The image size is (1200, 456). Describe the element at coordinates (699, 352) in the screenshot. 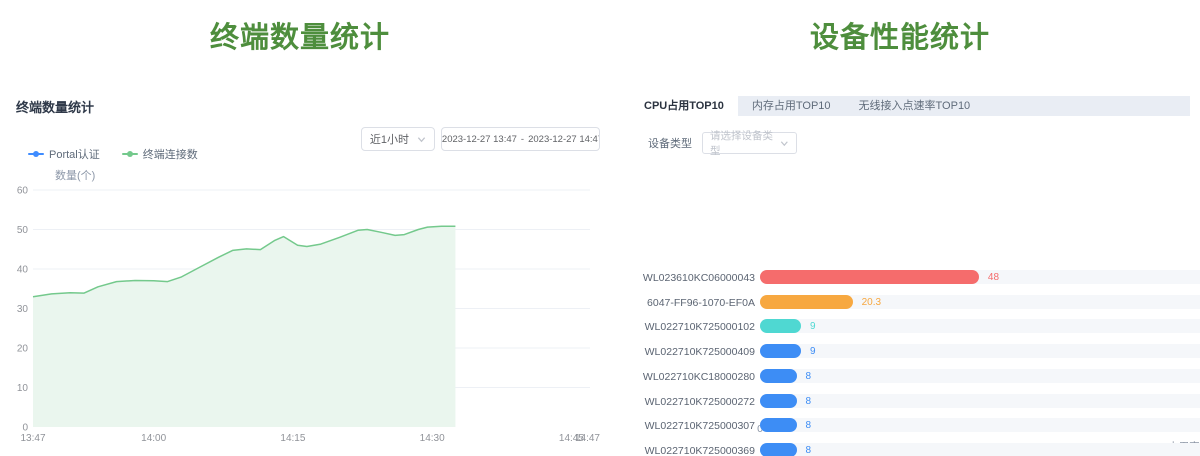

I see `bar-category-label: WL022710K725000409` at that location.